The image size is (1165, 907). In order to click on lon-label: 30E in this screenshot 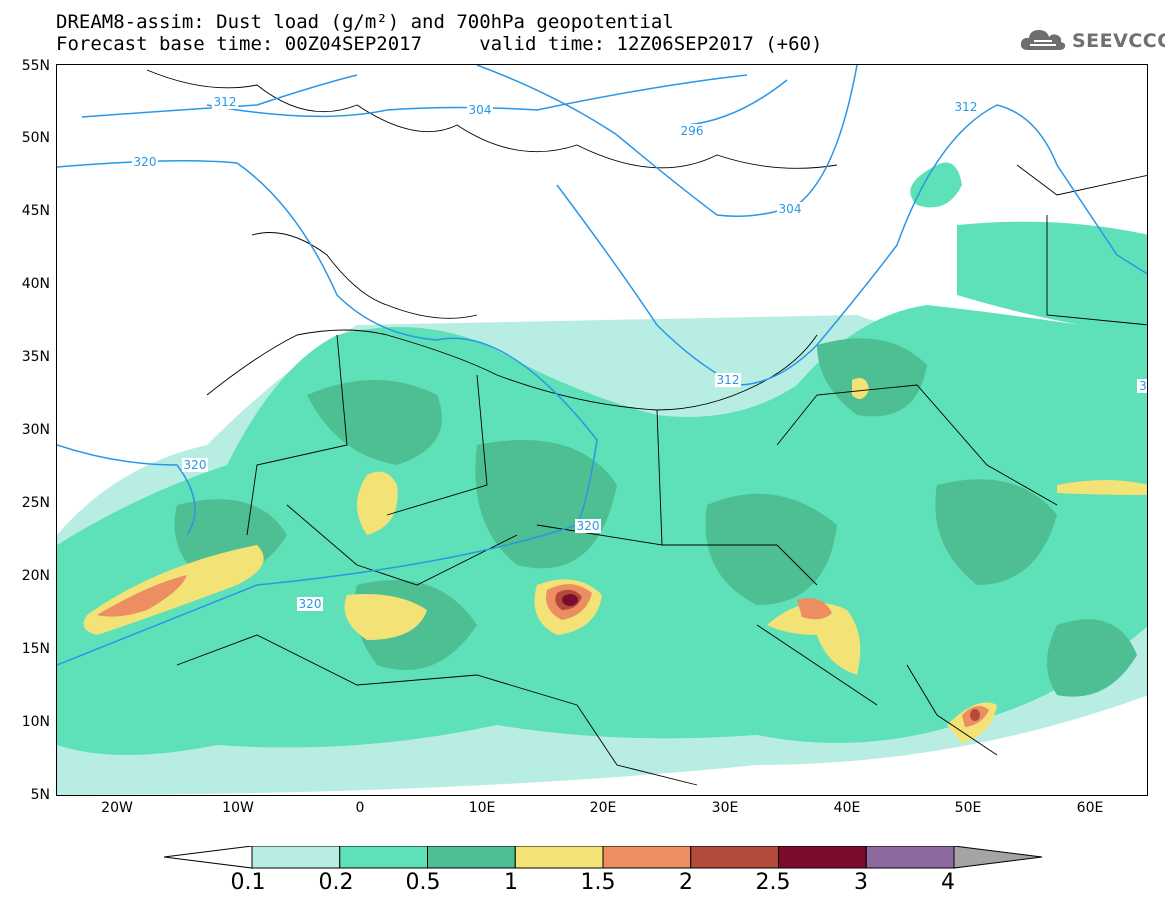, I will do `click(725, 808)`.